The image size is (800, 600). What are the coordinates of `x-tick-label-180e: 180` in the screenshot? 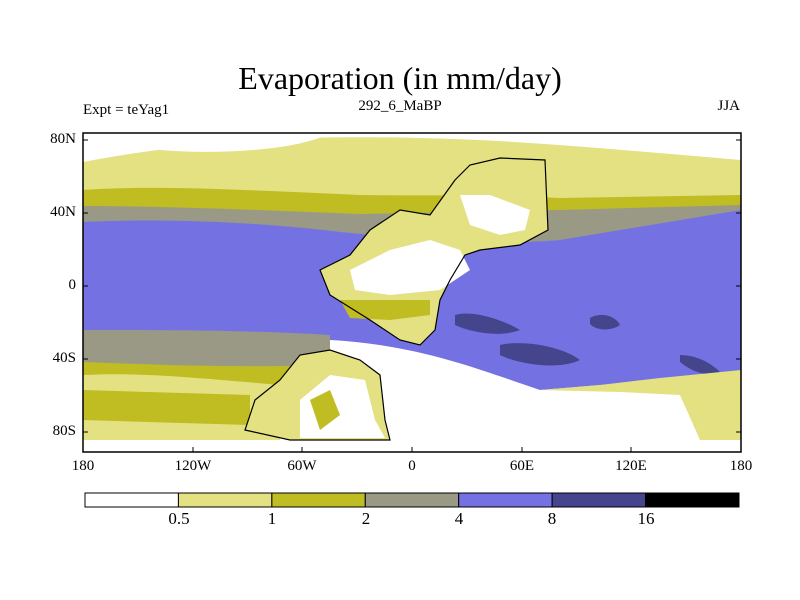 It's located at (741, 466).